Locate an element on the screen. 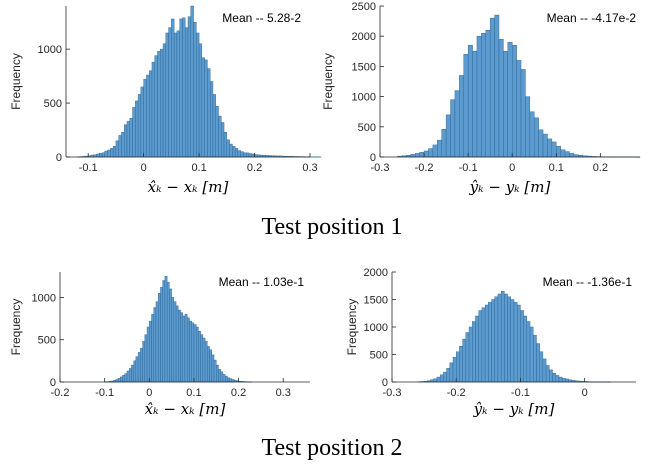  caption-test-position-1: Test position 1 is located at coordinates (332, 227).